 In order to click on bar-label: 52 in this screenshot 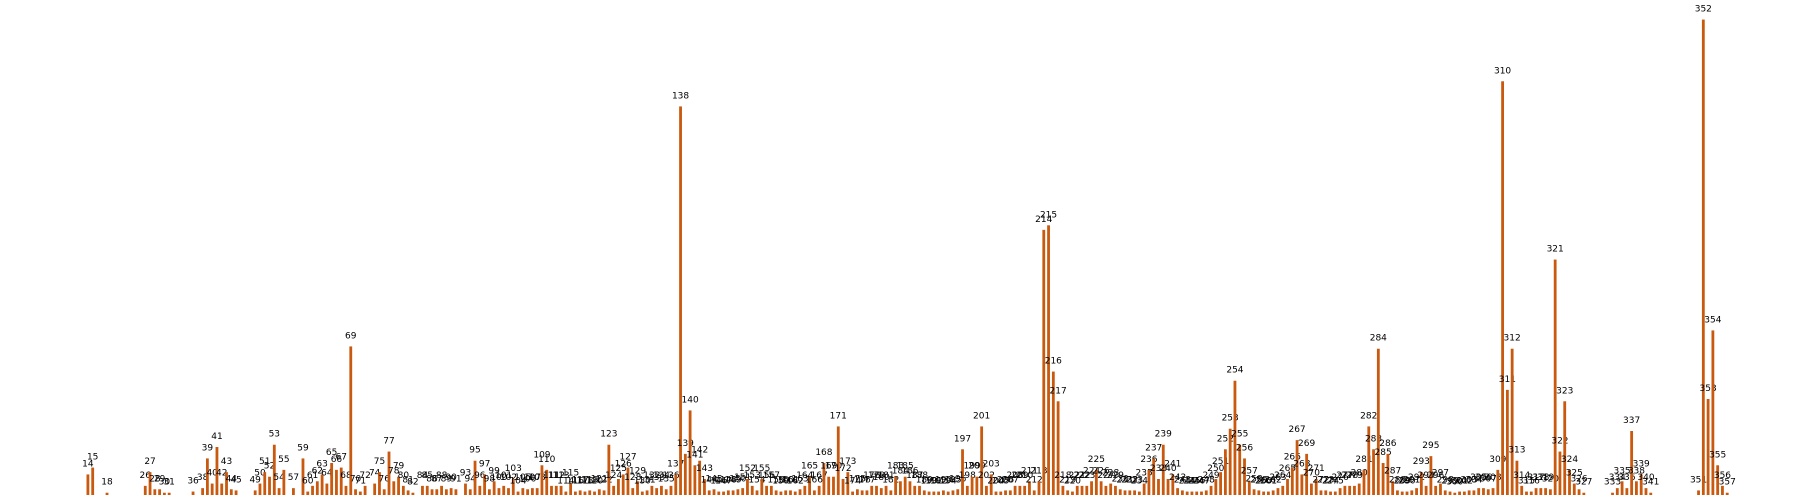, I will do `click(269, 467)`.